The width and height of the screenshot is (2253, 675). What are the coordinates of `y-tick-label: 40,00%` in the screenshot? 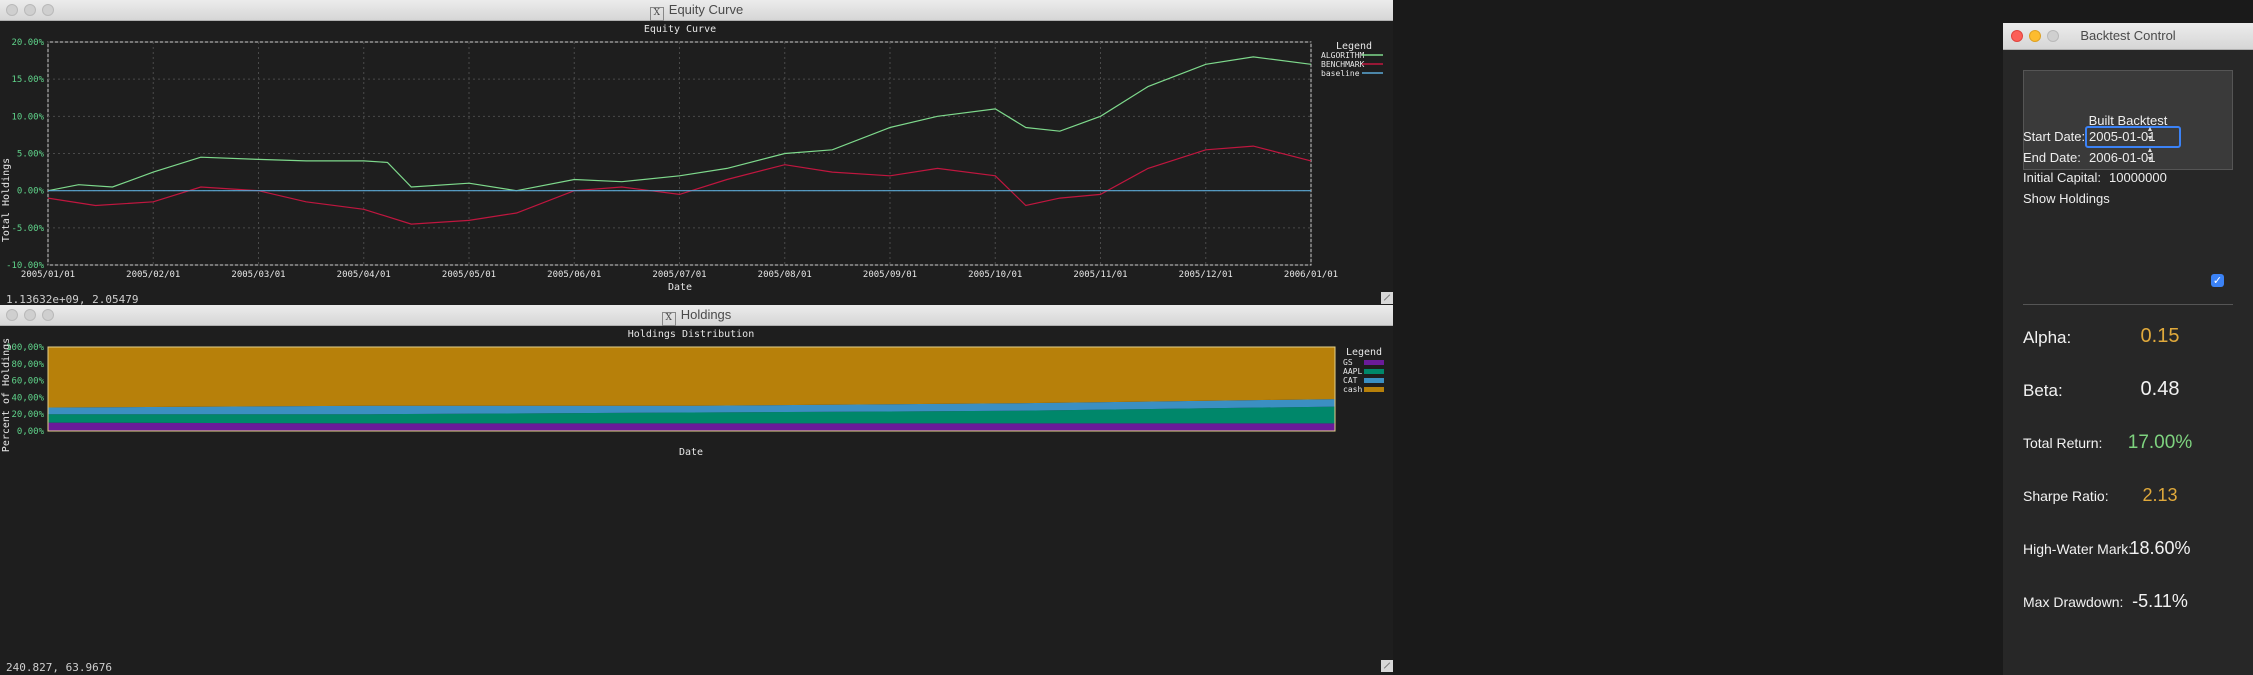 It's located at (27, 398).